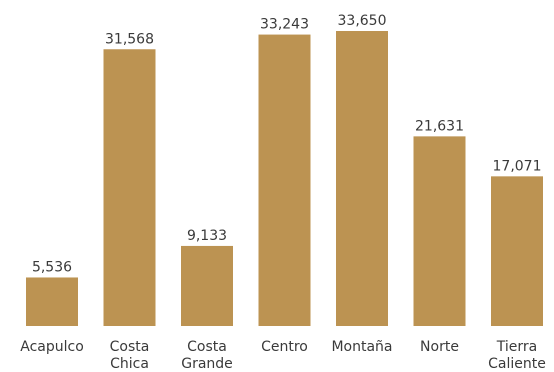 Image resolution: width=554 pixels, height=372 pixels. What do you see at coordinates (517, 166) in the screenshot?
I see `value-label-6: 17,071` at bounding box center [517, 166].